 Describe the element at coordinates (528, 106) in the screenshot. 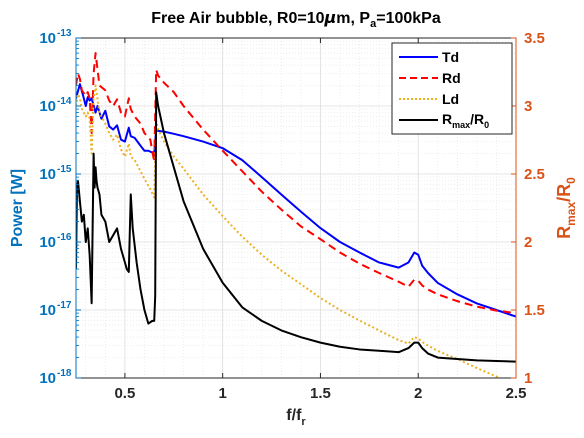

I see `right-y-tick-label: 3` at that location.